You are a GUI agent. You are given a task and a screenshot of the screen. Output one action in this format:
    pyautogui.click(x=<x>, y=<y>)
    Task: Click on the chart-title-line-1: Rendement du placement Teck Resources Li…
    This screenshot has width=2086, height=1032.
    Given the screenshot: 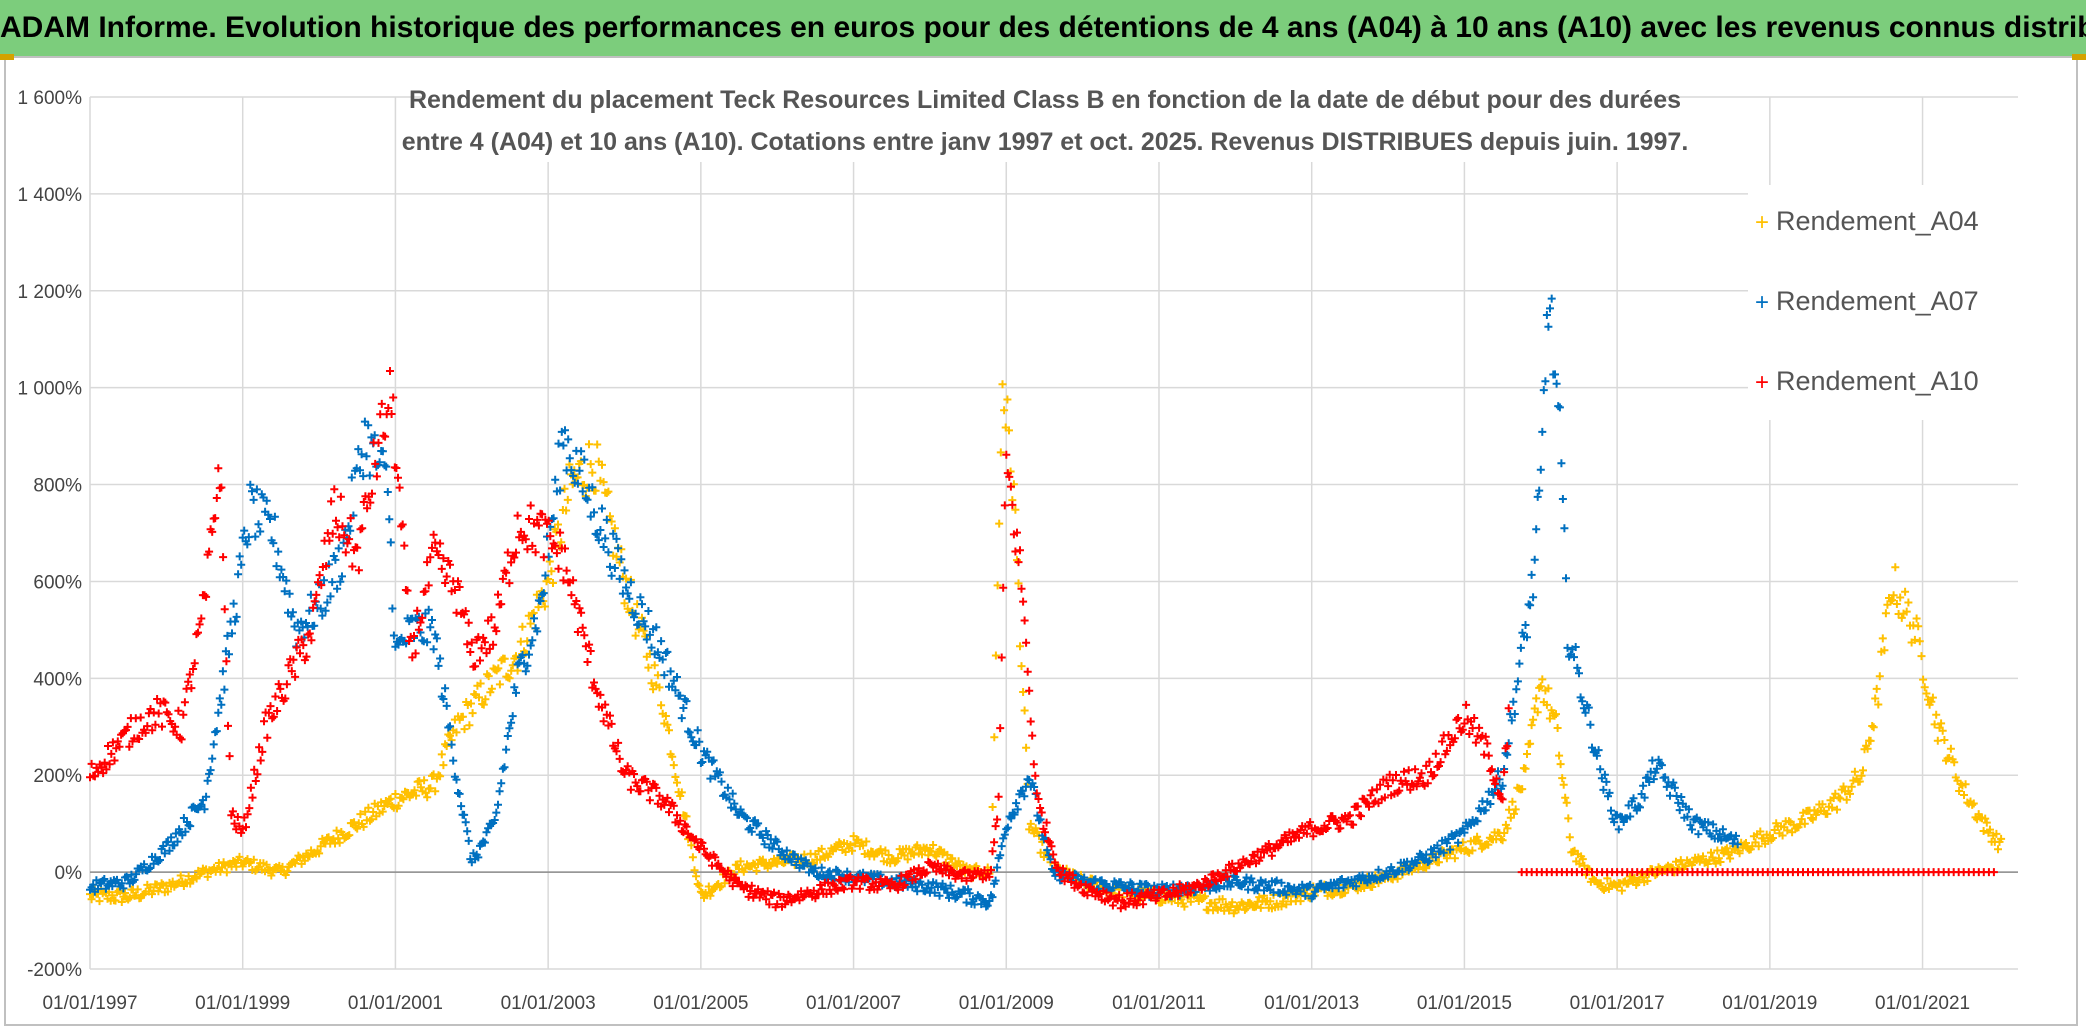 What is the action you would take?
    pyautogui.click(x=1045, y=100)
    